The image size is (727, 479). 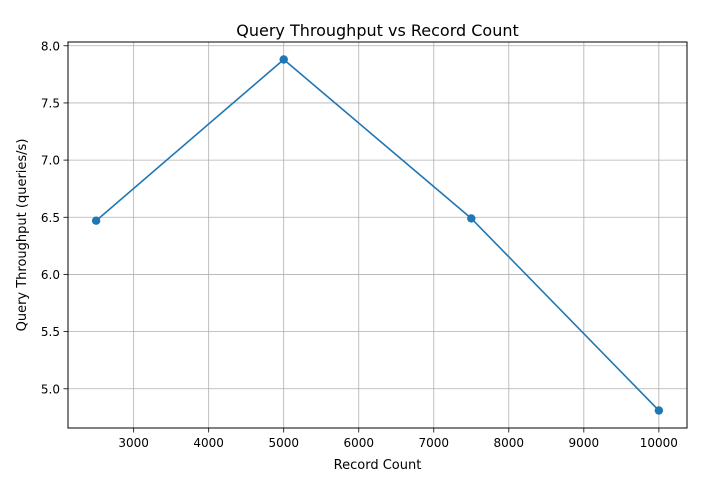 What do you see at coordinates (283, 443) in the screenshot?
I see `x-tick-label: 5000` at bounding box center [283, 443].